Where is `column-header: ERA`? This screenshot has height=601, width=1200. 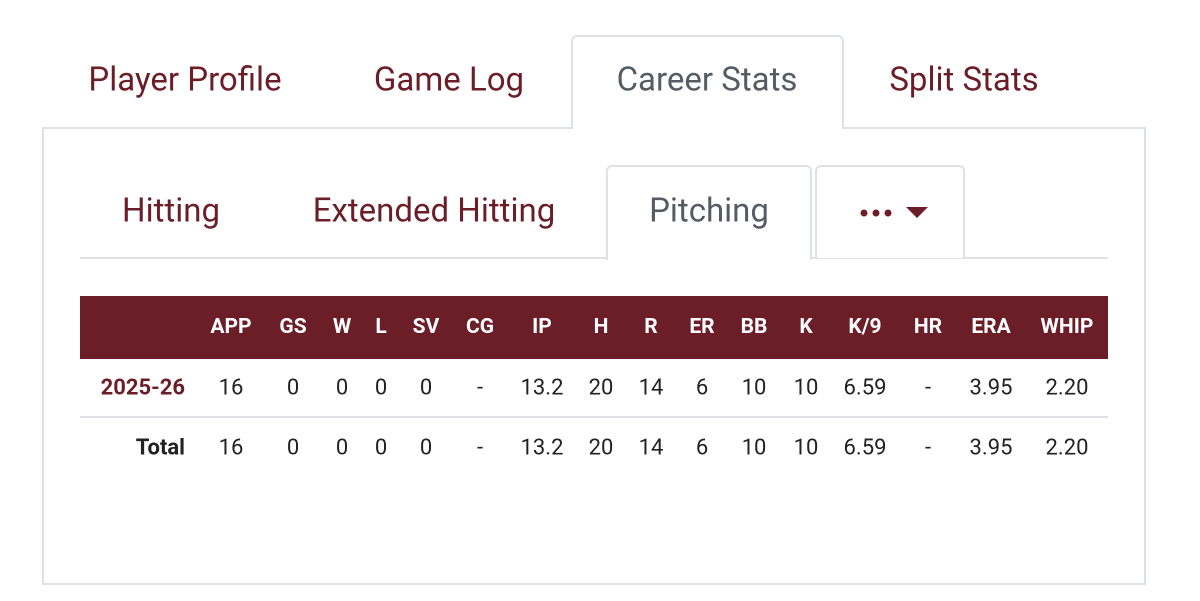 column-header: ERA is located at coordinates (991, 327).